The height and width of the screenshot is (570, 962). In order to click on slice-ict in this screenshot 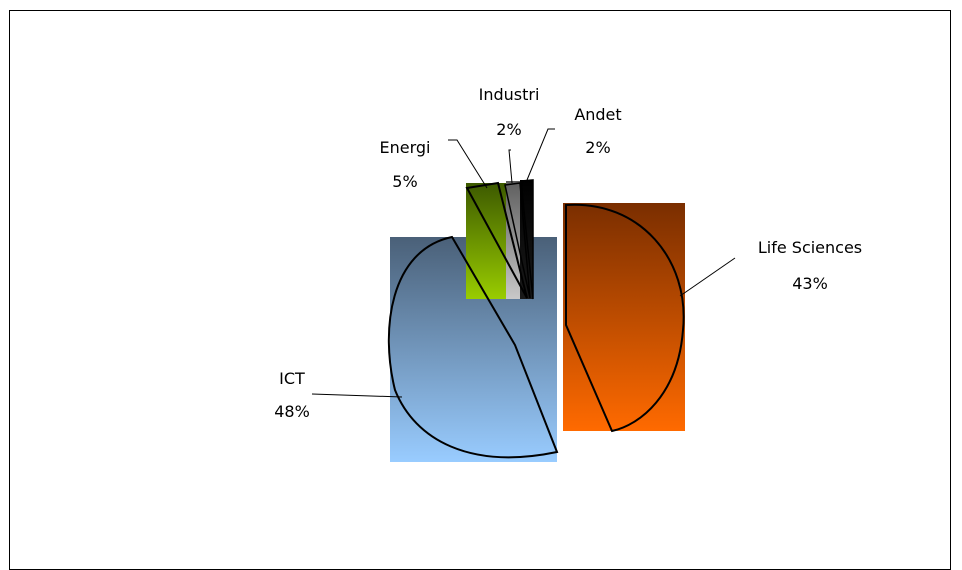, I will do `click(473, 347)`.